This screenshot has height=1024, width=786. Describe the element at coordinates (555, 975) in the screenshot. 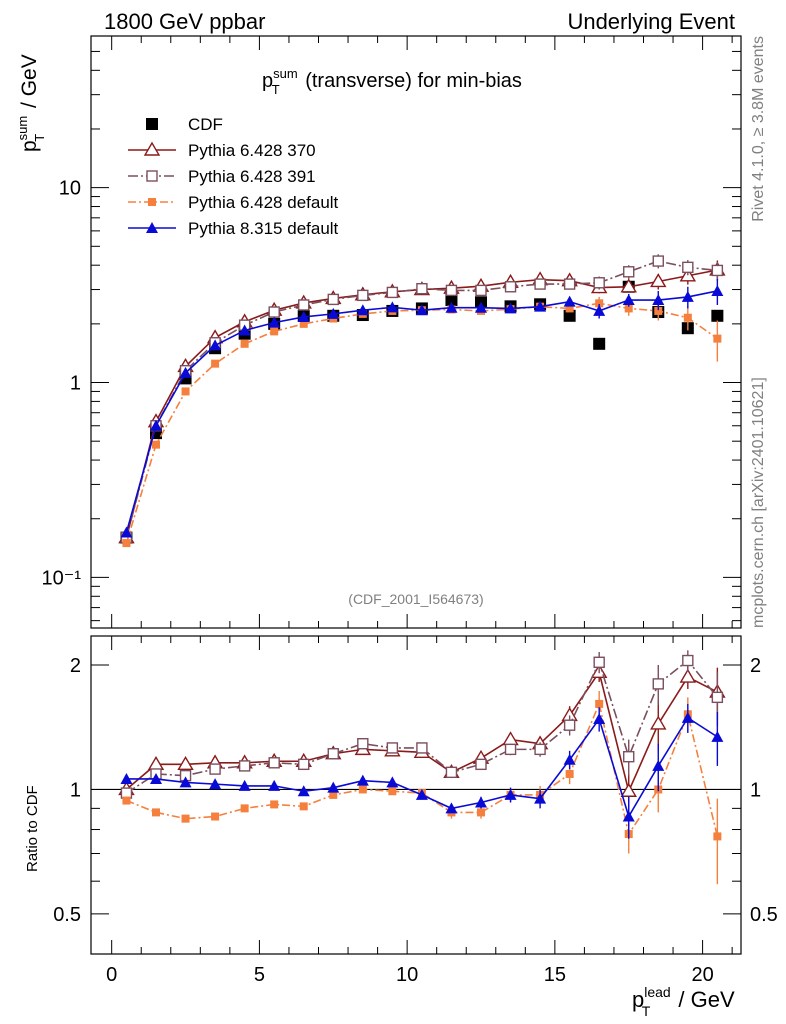

I see `x-tick-label: 15` at that location.